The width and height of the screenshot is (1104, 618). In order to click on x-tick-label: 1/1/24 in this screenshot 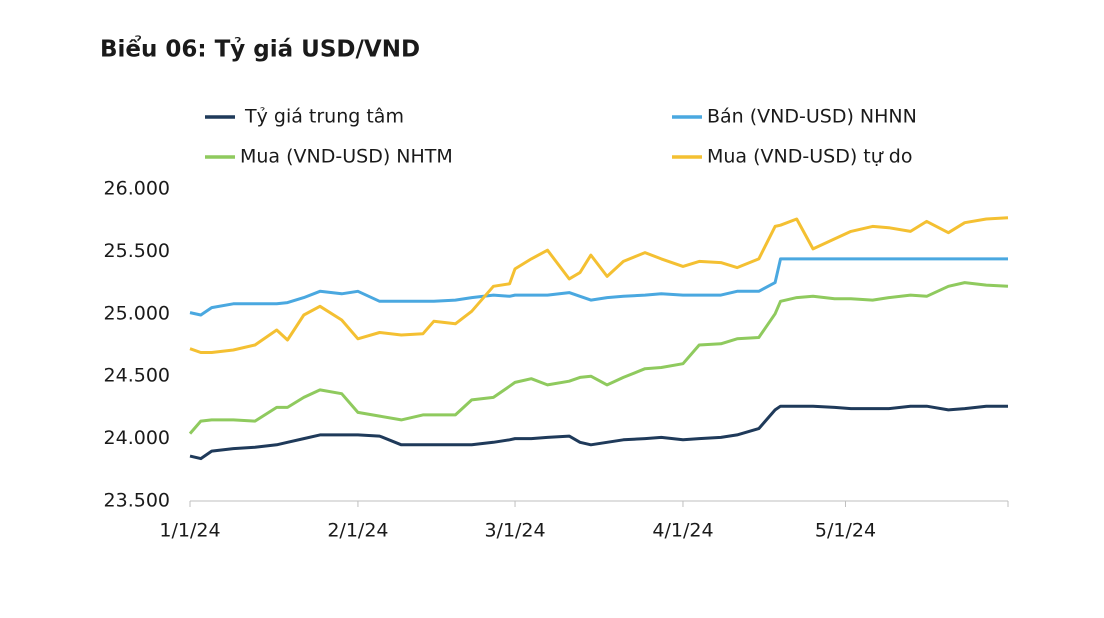, I will do `click(189, 531)`.